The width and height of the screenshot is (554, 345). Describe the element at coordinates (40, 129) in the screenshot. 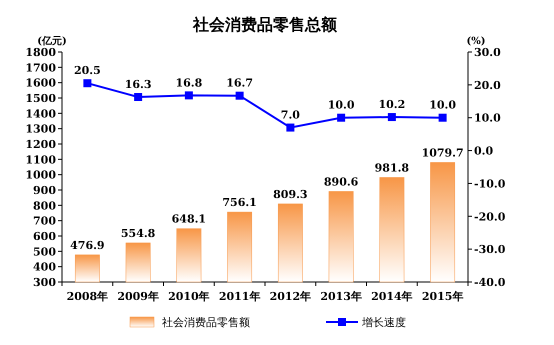

I see `y-tick-label: 1300` at that location.